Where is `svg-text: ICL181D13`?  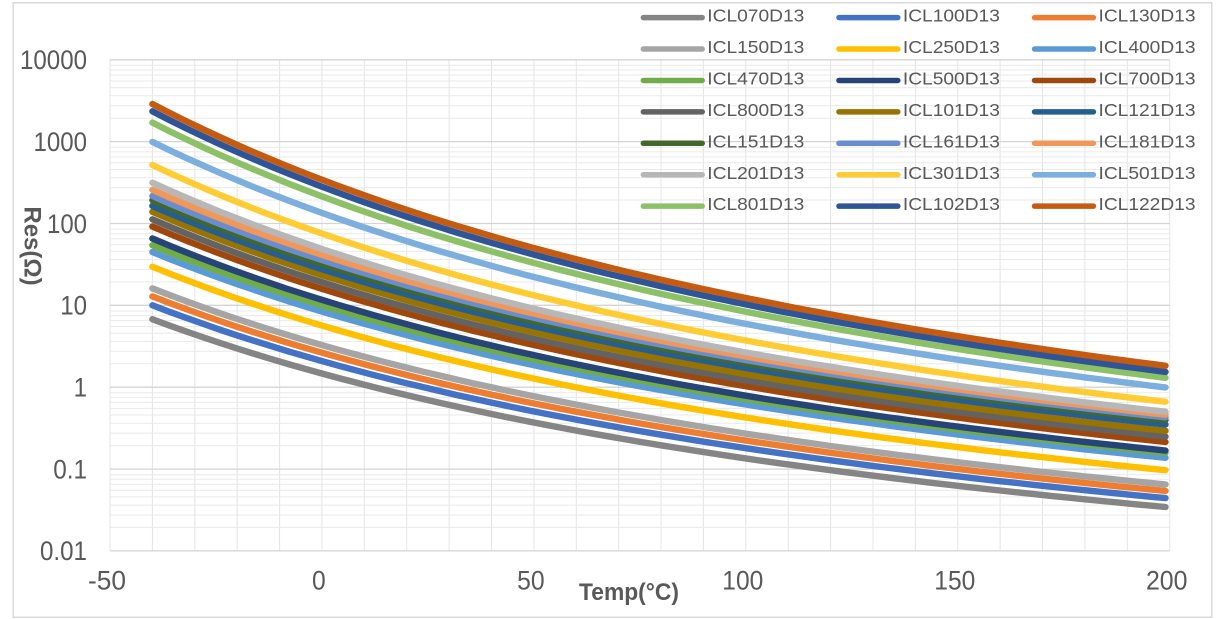 svg-text: ICL181D13 is located at coordinates (1147, 141).